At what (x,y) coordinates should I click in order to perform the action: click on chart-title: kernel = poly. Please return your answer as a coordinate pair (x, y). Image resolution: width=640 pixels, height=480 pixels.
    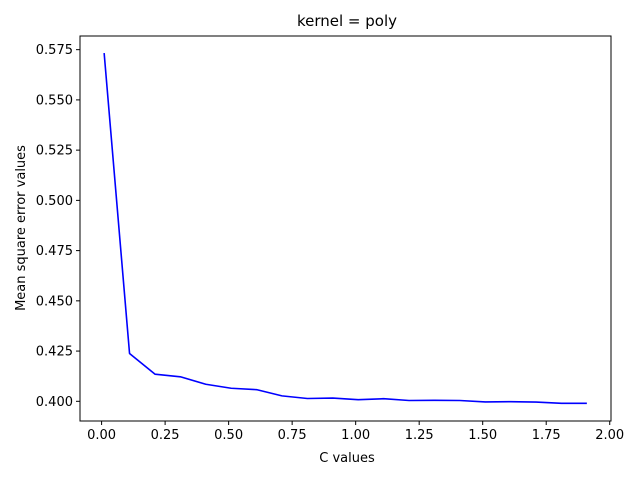
    Looking at the image, I should click on (347, 21).